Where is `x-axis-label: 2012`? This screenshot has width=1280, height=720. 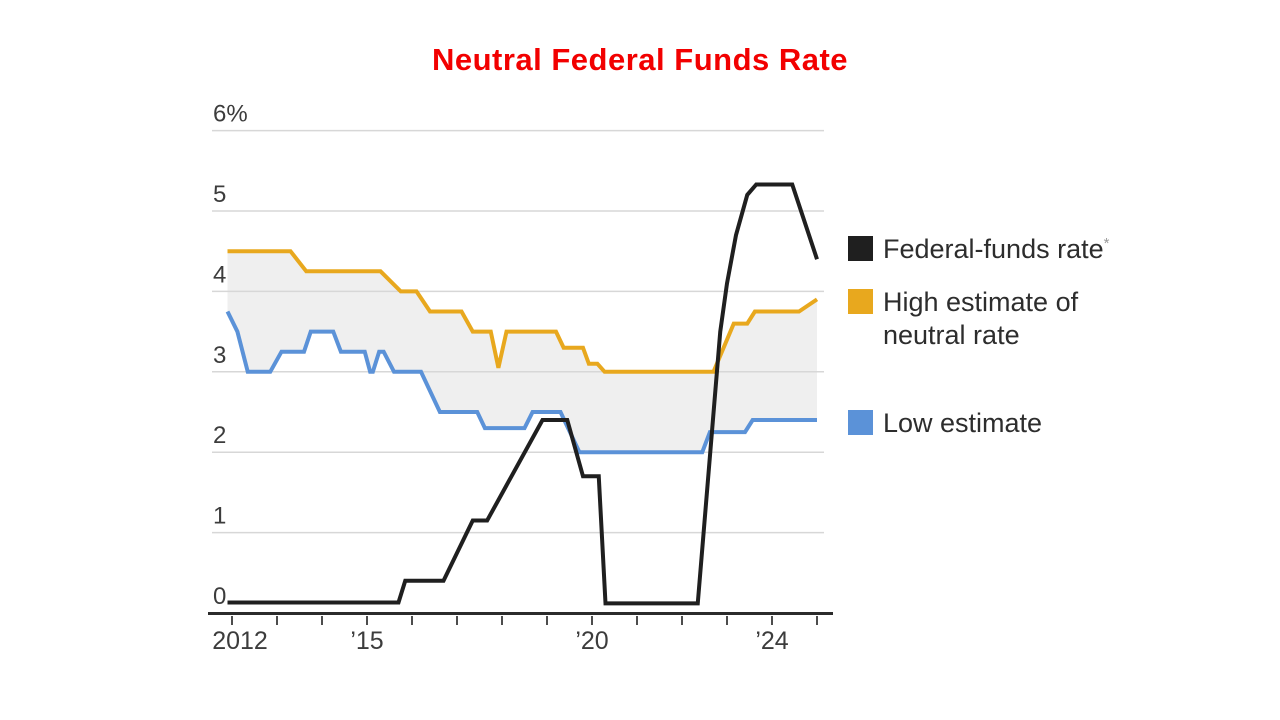
x-axis-label: 2012 is located at coordinates (240, 641).